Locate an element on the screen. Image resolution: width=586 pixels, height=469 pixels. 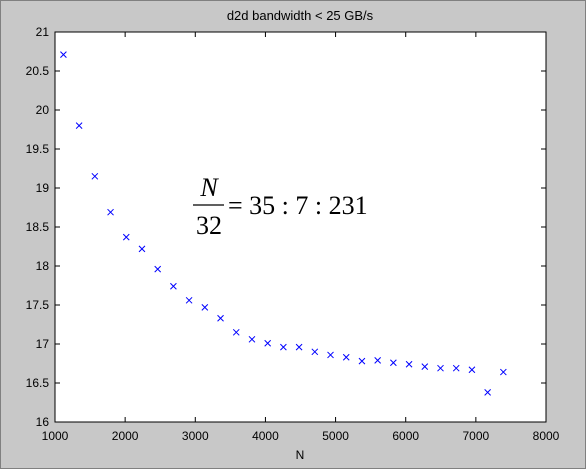
annotation-numerator: N is located at coordinates (209, 187).